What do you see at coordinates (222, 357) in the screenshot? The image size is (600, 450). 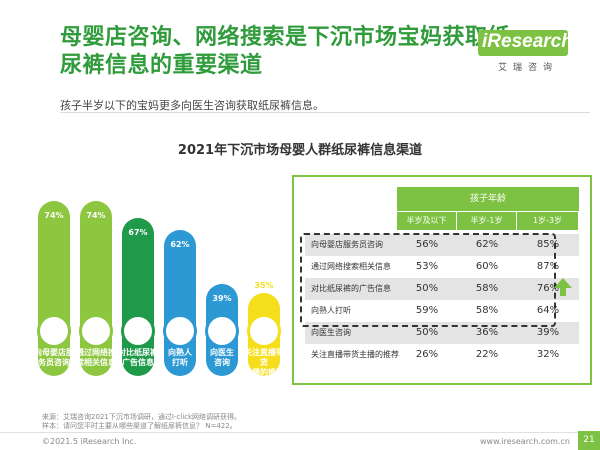 I see `bar-category-label: 向医生 咨询` at bounding box center [222, 357].